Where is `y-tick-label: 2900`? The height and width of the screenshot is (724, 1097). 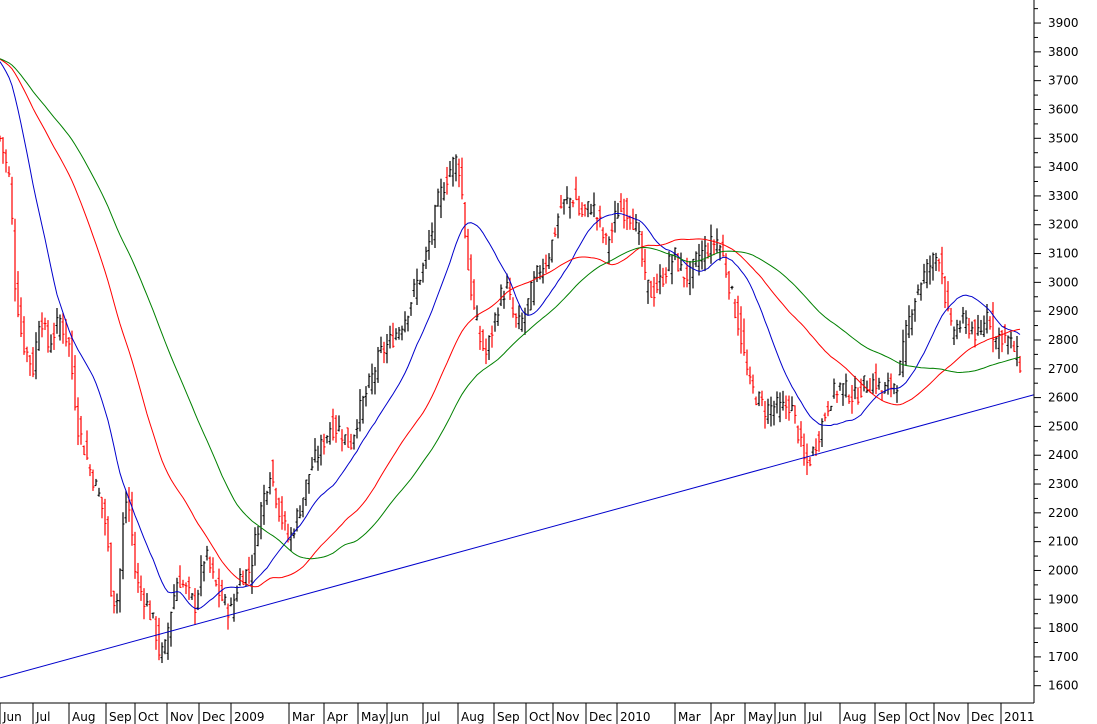
y-tick-label: 2900 is located at coordinates (1063, 311).